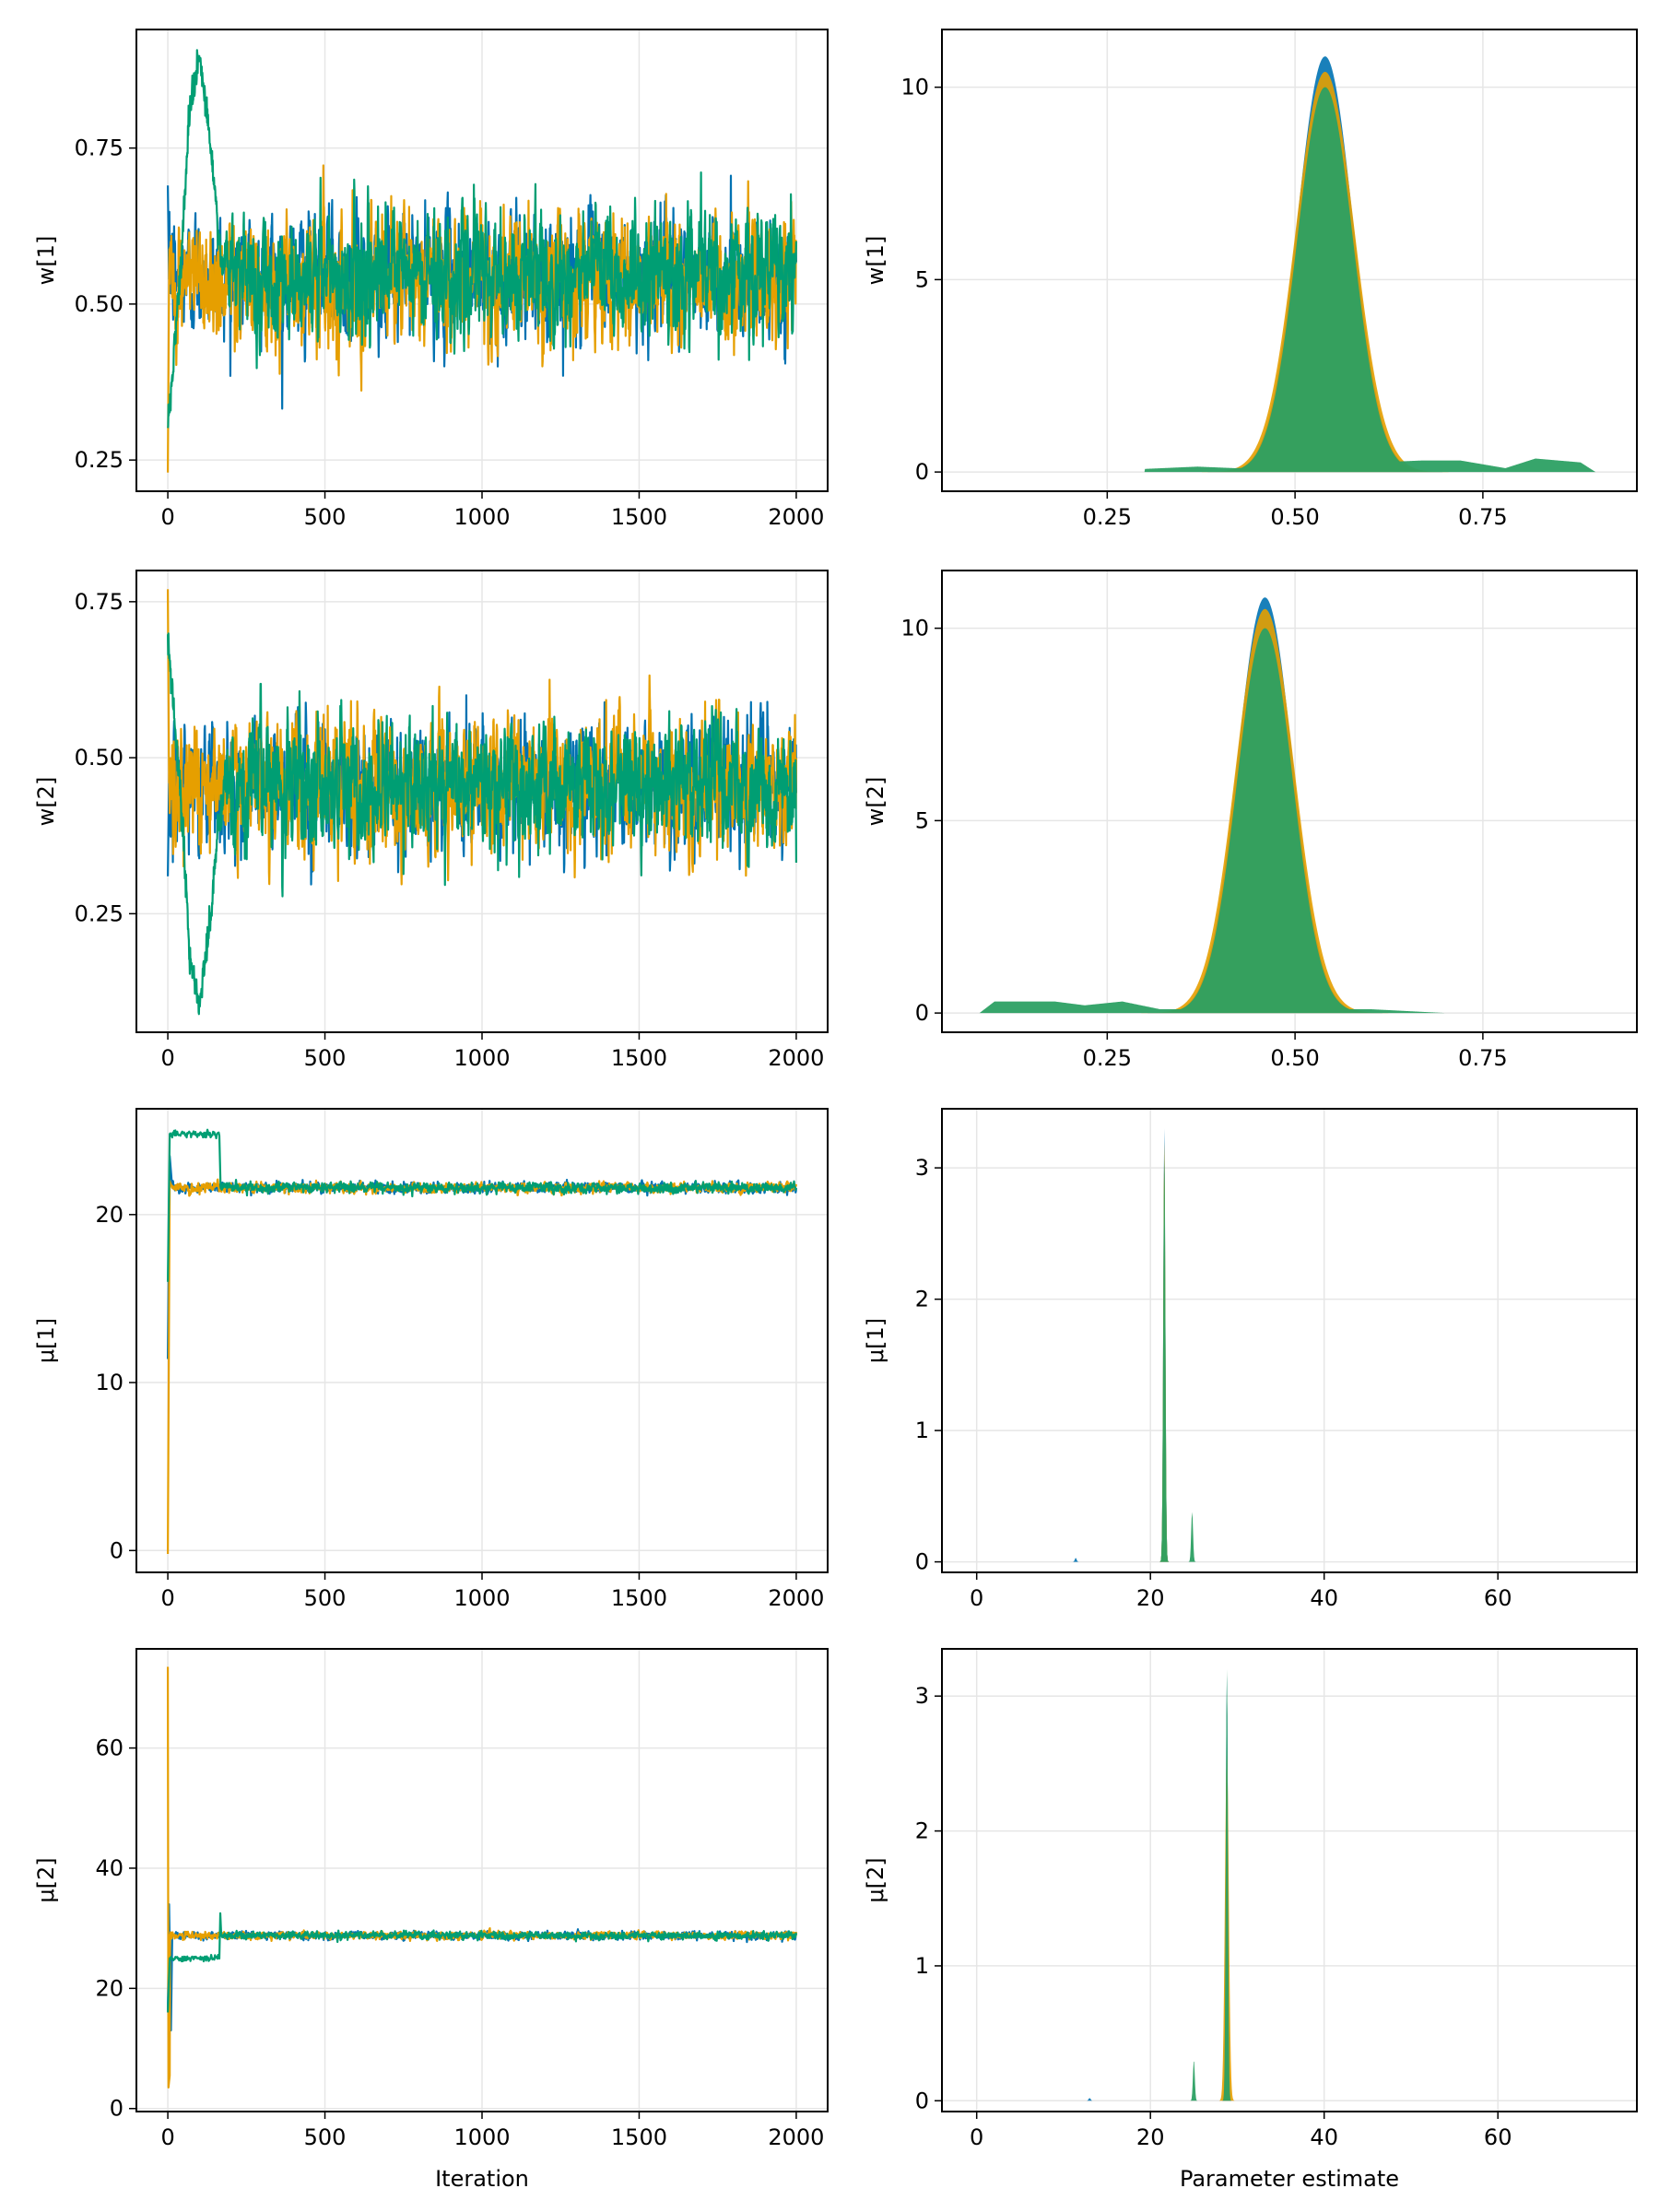 The image size is (1659, 2212). I want to click on density-mu2-panel: 0 20 40 60 0 1 2 3 μ[2] Parameter estimate, so click(1250, 1920).